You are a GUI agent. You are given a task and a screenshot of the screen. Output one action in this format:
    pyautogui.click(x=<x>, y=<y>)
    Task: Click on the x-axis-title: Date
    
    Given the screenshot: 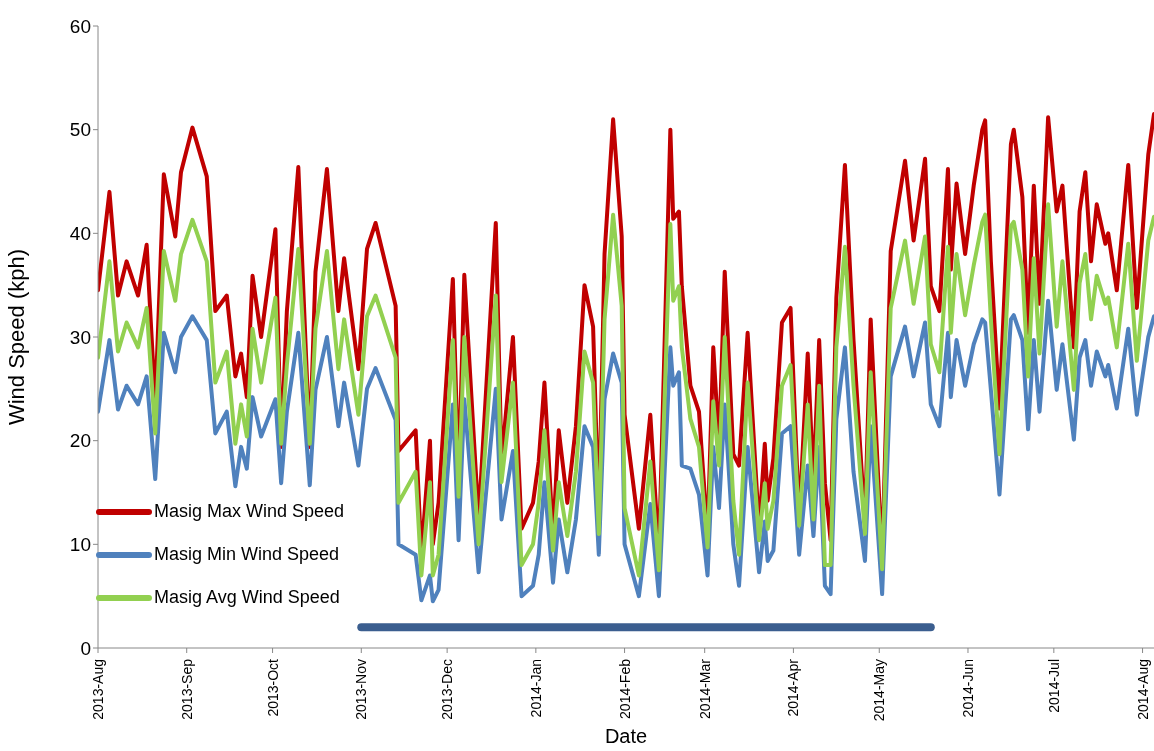 What is the action you would take?
    pyautogui.click(x=626, y=736)
    